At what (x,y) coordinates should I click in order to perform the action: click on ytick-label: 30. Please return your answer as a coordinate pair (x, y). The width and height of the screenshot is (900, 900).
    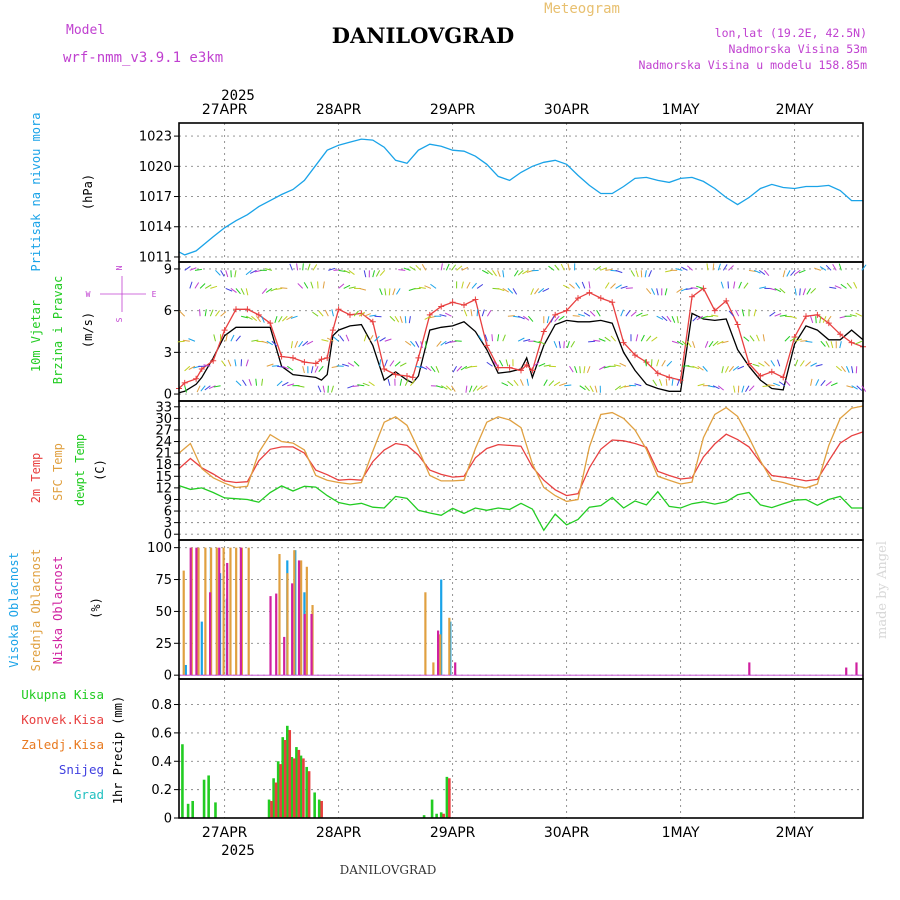
    Looking at the image, I should click on (163, 419).